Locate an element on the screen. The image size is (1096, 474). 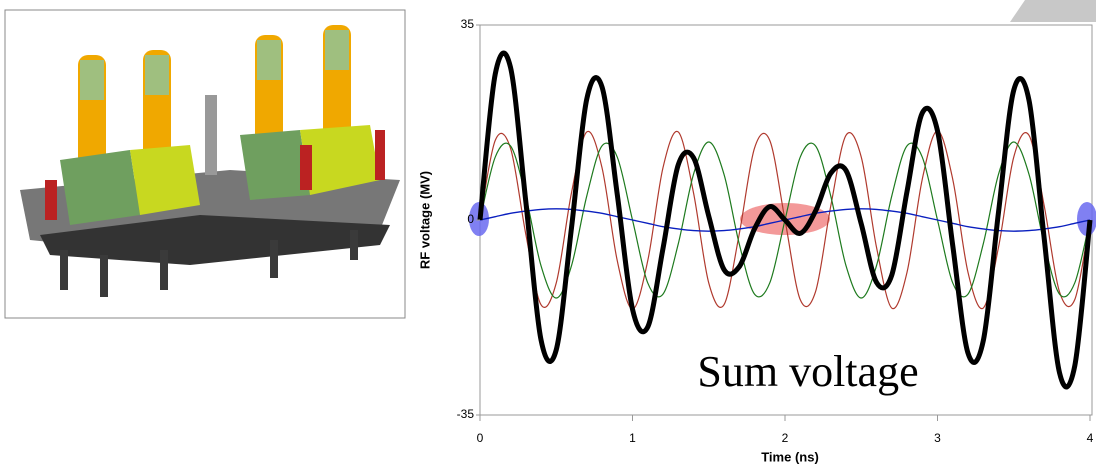
x-tick-label: 2 is located at coordinates (785, 438).